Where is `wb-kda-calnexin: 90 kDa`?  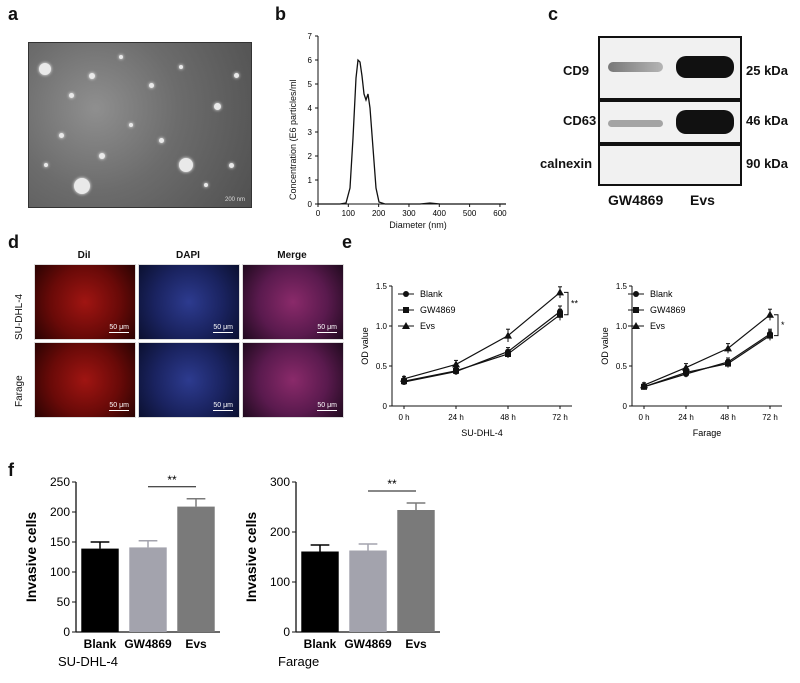 wb-kda-calnexin: 90 kDa is located at coordinates (767, 163).